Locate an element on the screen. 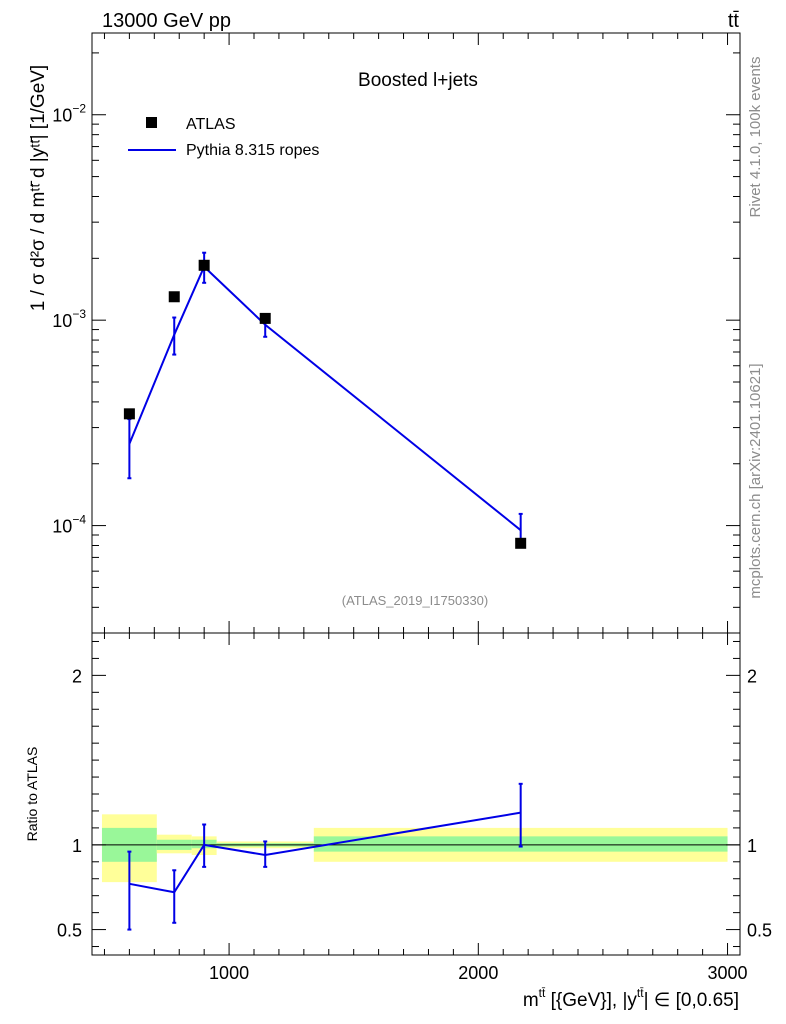 The width and height of the screenshot is (786, 1024). ratio-y-tick-label-right: 2 is located at coordinates (752, 676).